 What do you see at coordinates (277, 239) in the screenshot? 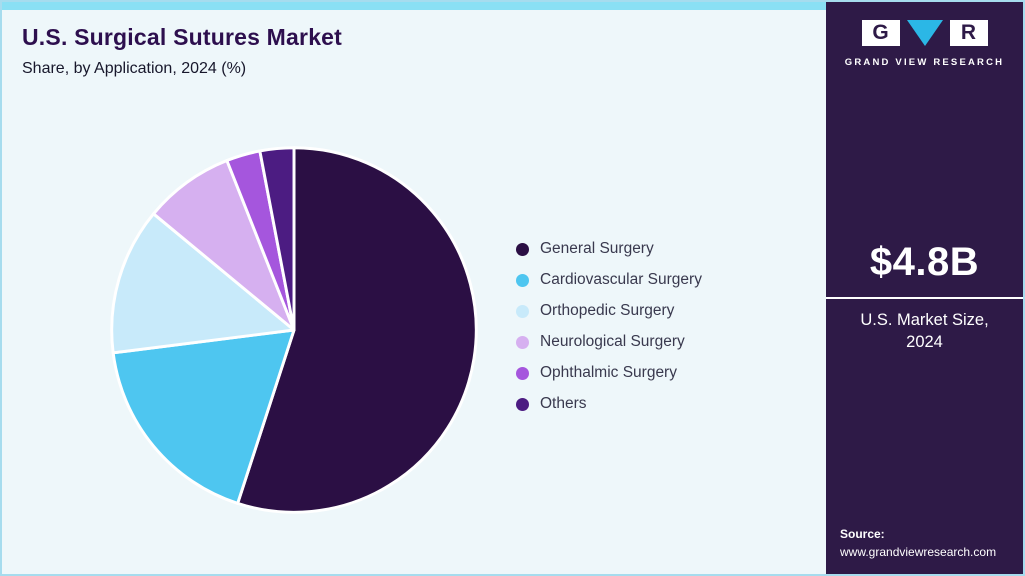
I see `pie-slice-others` at bounding box center [277, 239].